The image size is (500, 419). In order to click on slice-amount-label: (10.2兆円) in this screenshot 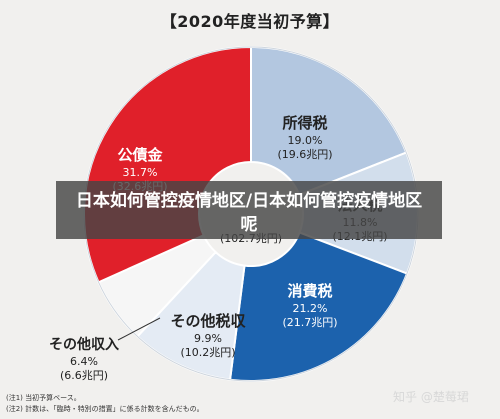, I will do `click(207, 352)`.